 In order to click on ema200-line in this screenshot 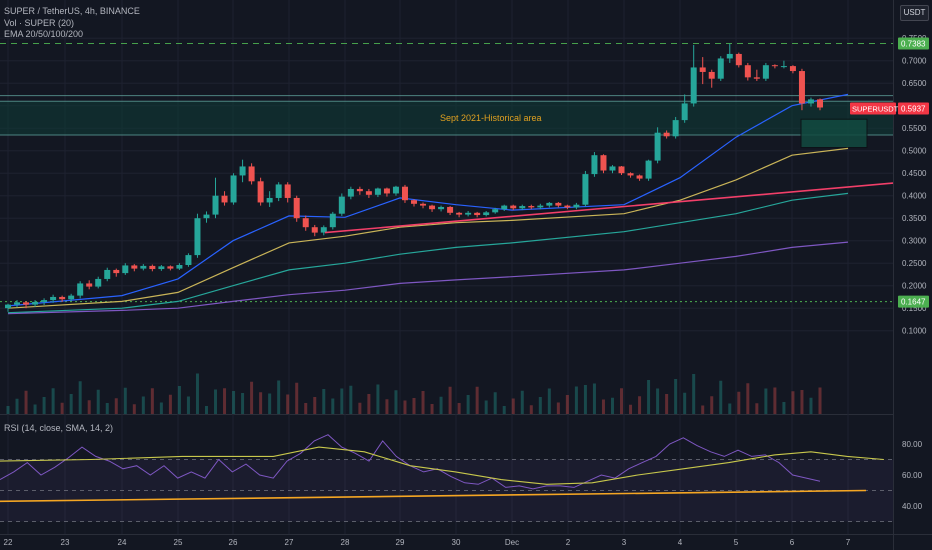, I will do `click(428, 278)`.